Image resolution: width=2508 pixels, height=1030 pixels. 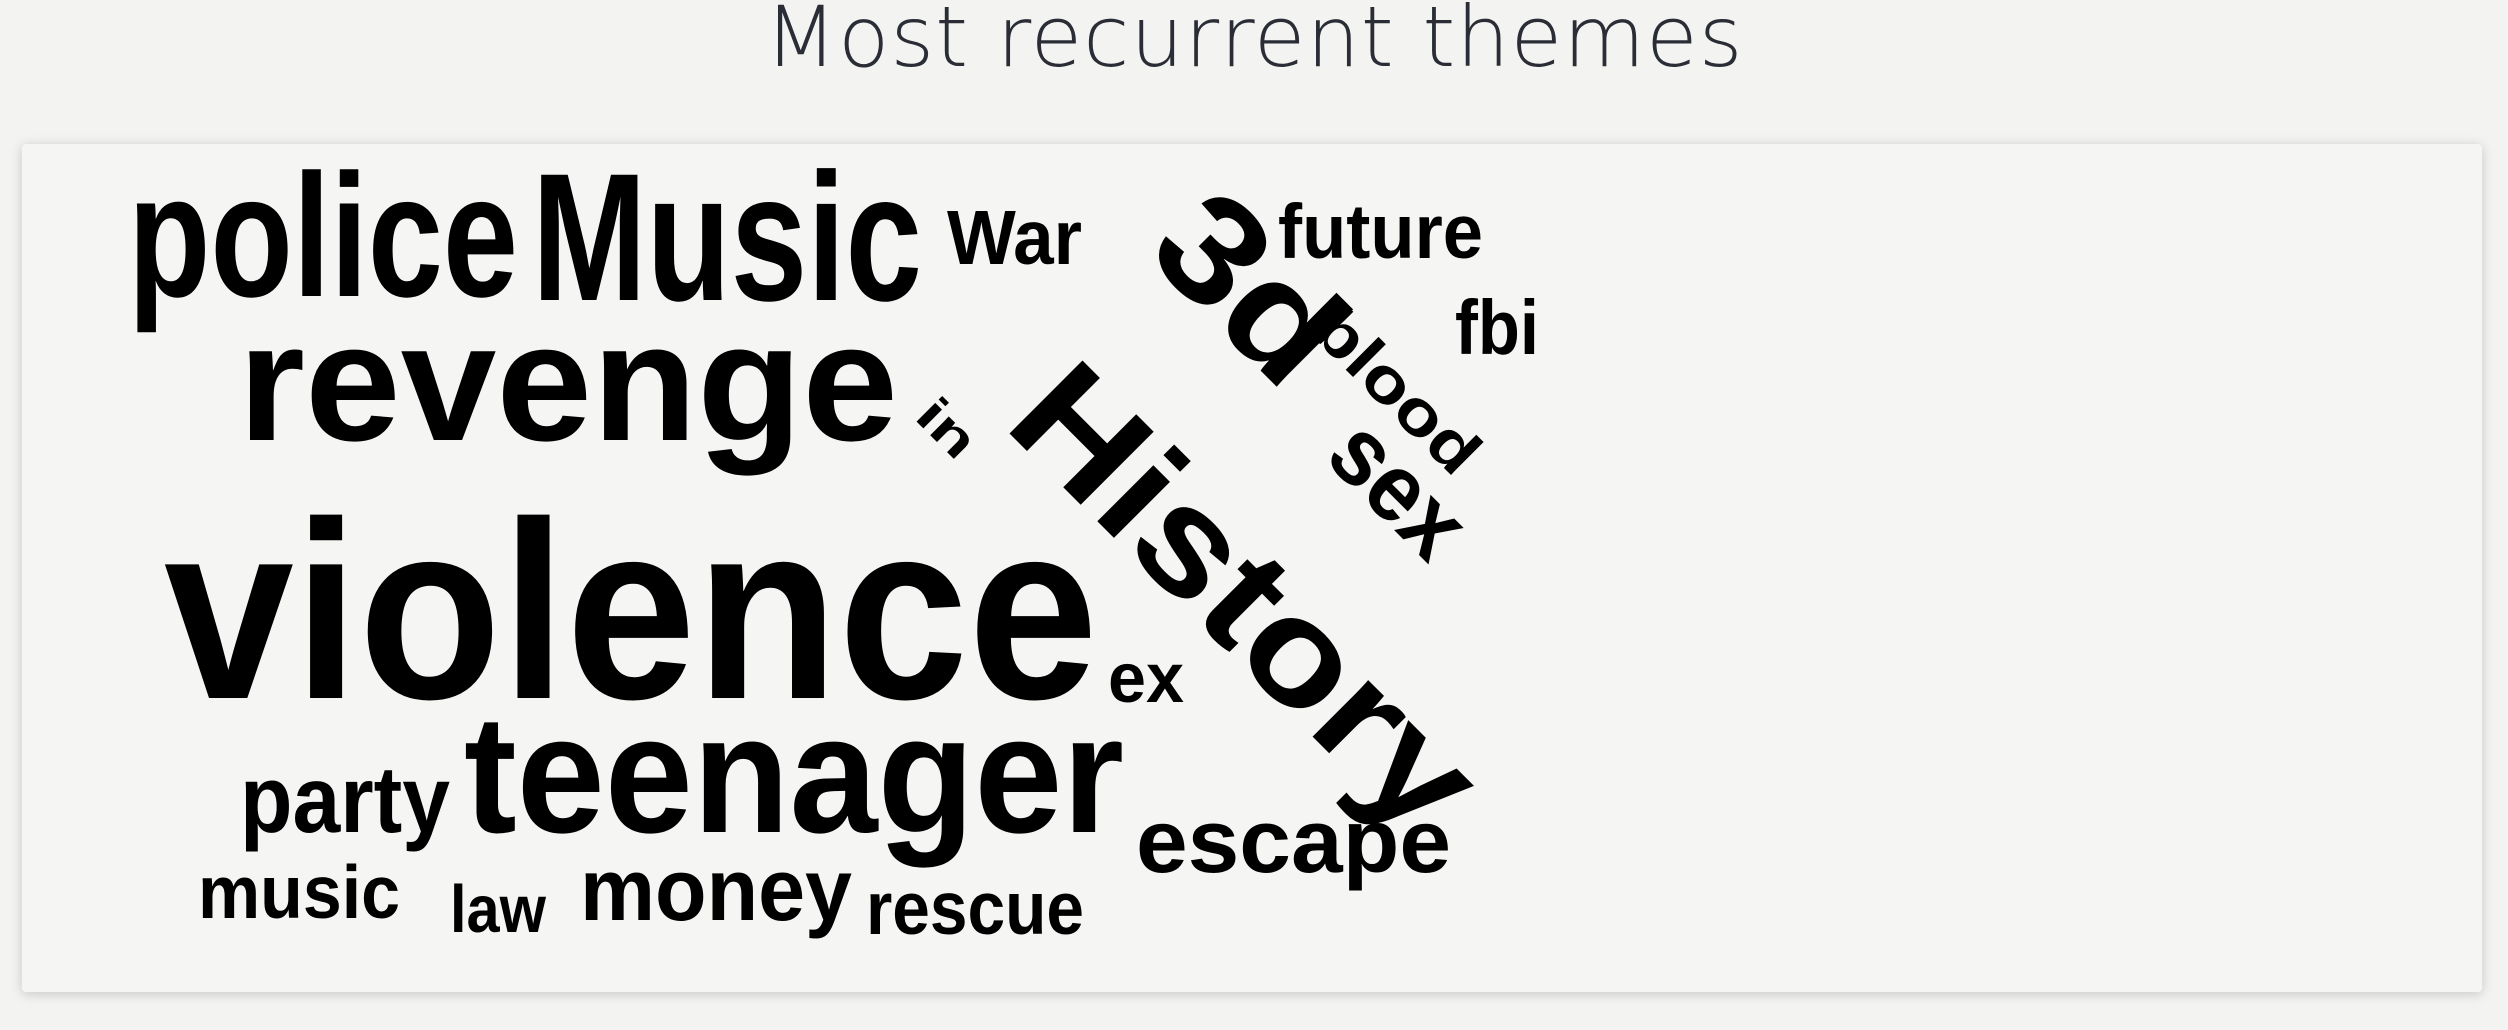 What do you see at coordinates (975, 907) in the screenshot?
I see `word-rescue: rescue` at bounding box center [975, 907].